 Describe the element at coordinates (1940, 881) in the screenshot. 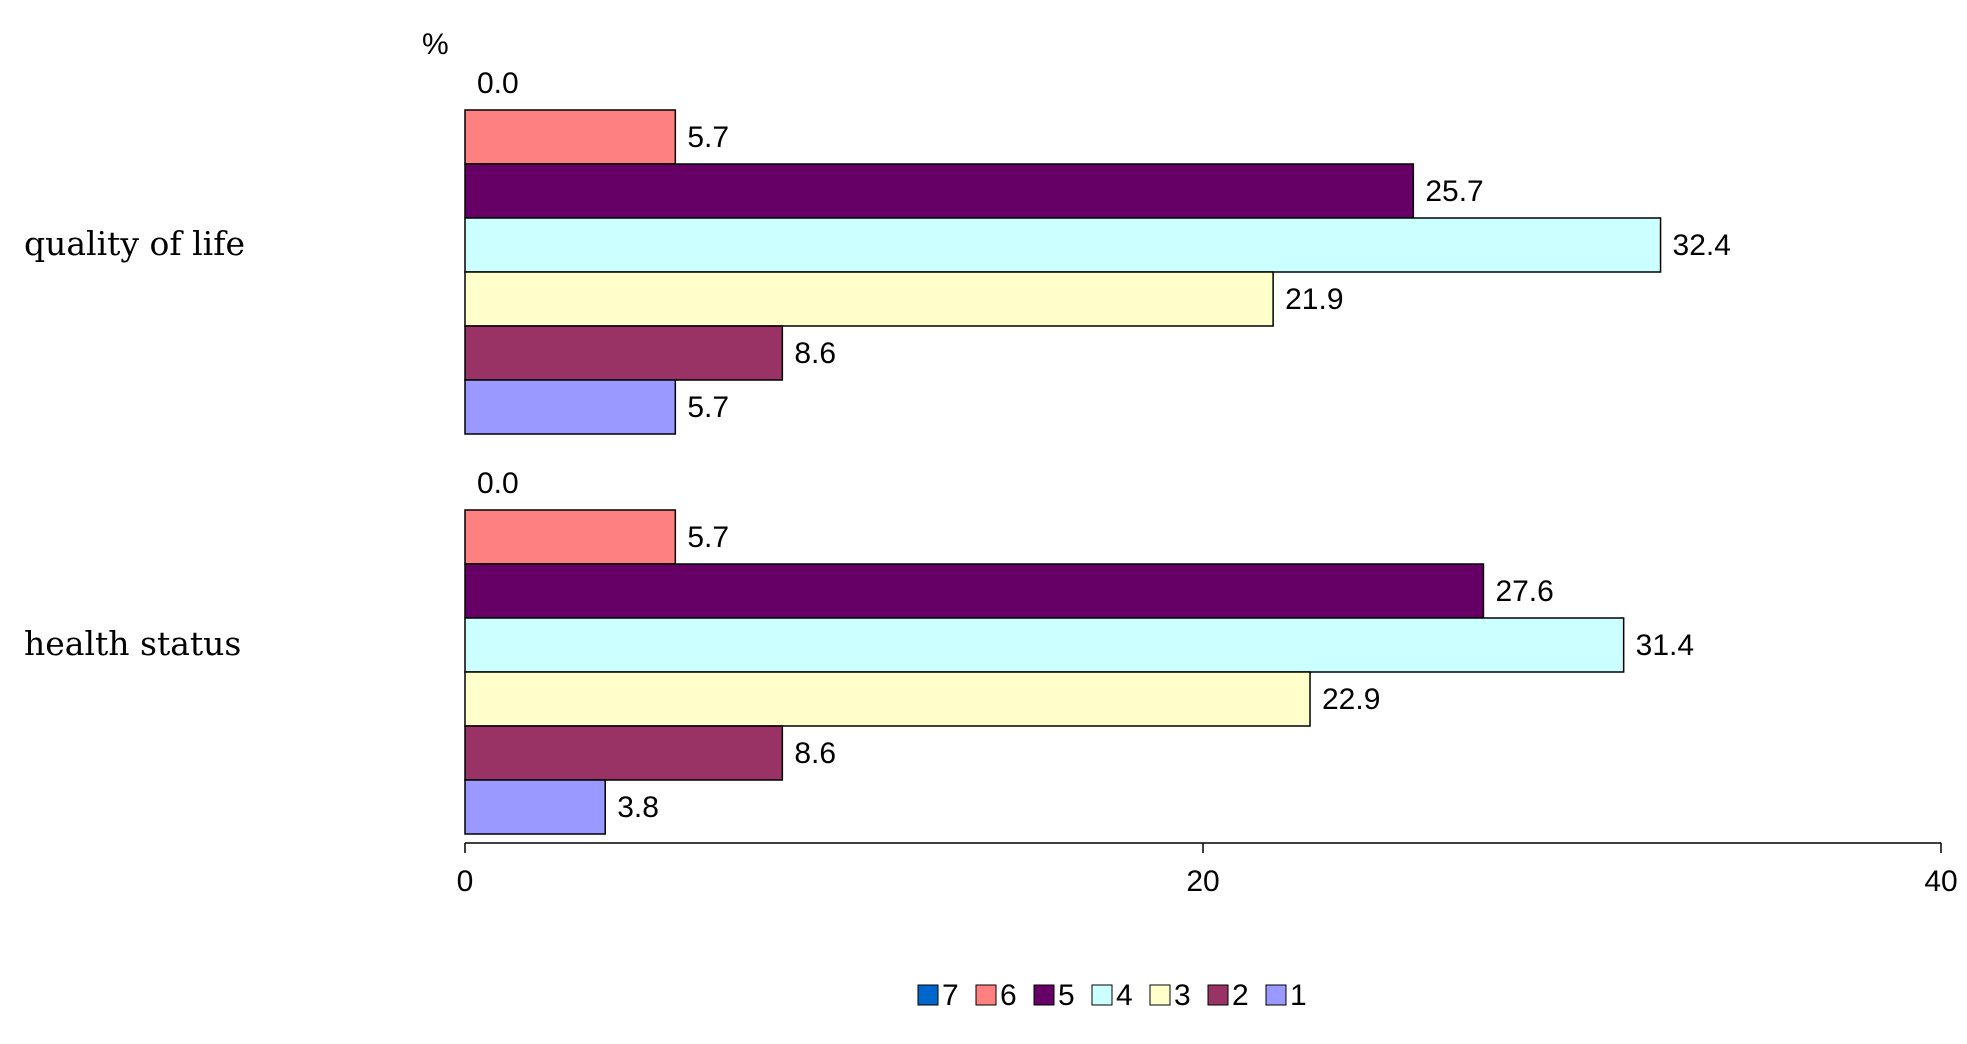

I see `x-tick-label: 40` at that location.